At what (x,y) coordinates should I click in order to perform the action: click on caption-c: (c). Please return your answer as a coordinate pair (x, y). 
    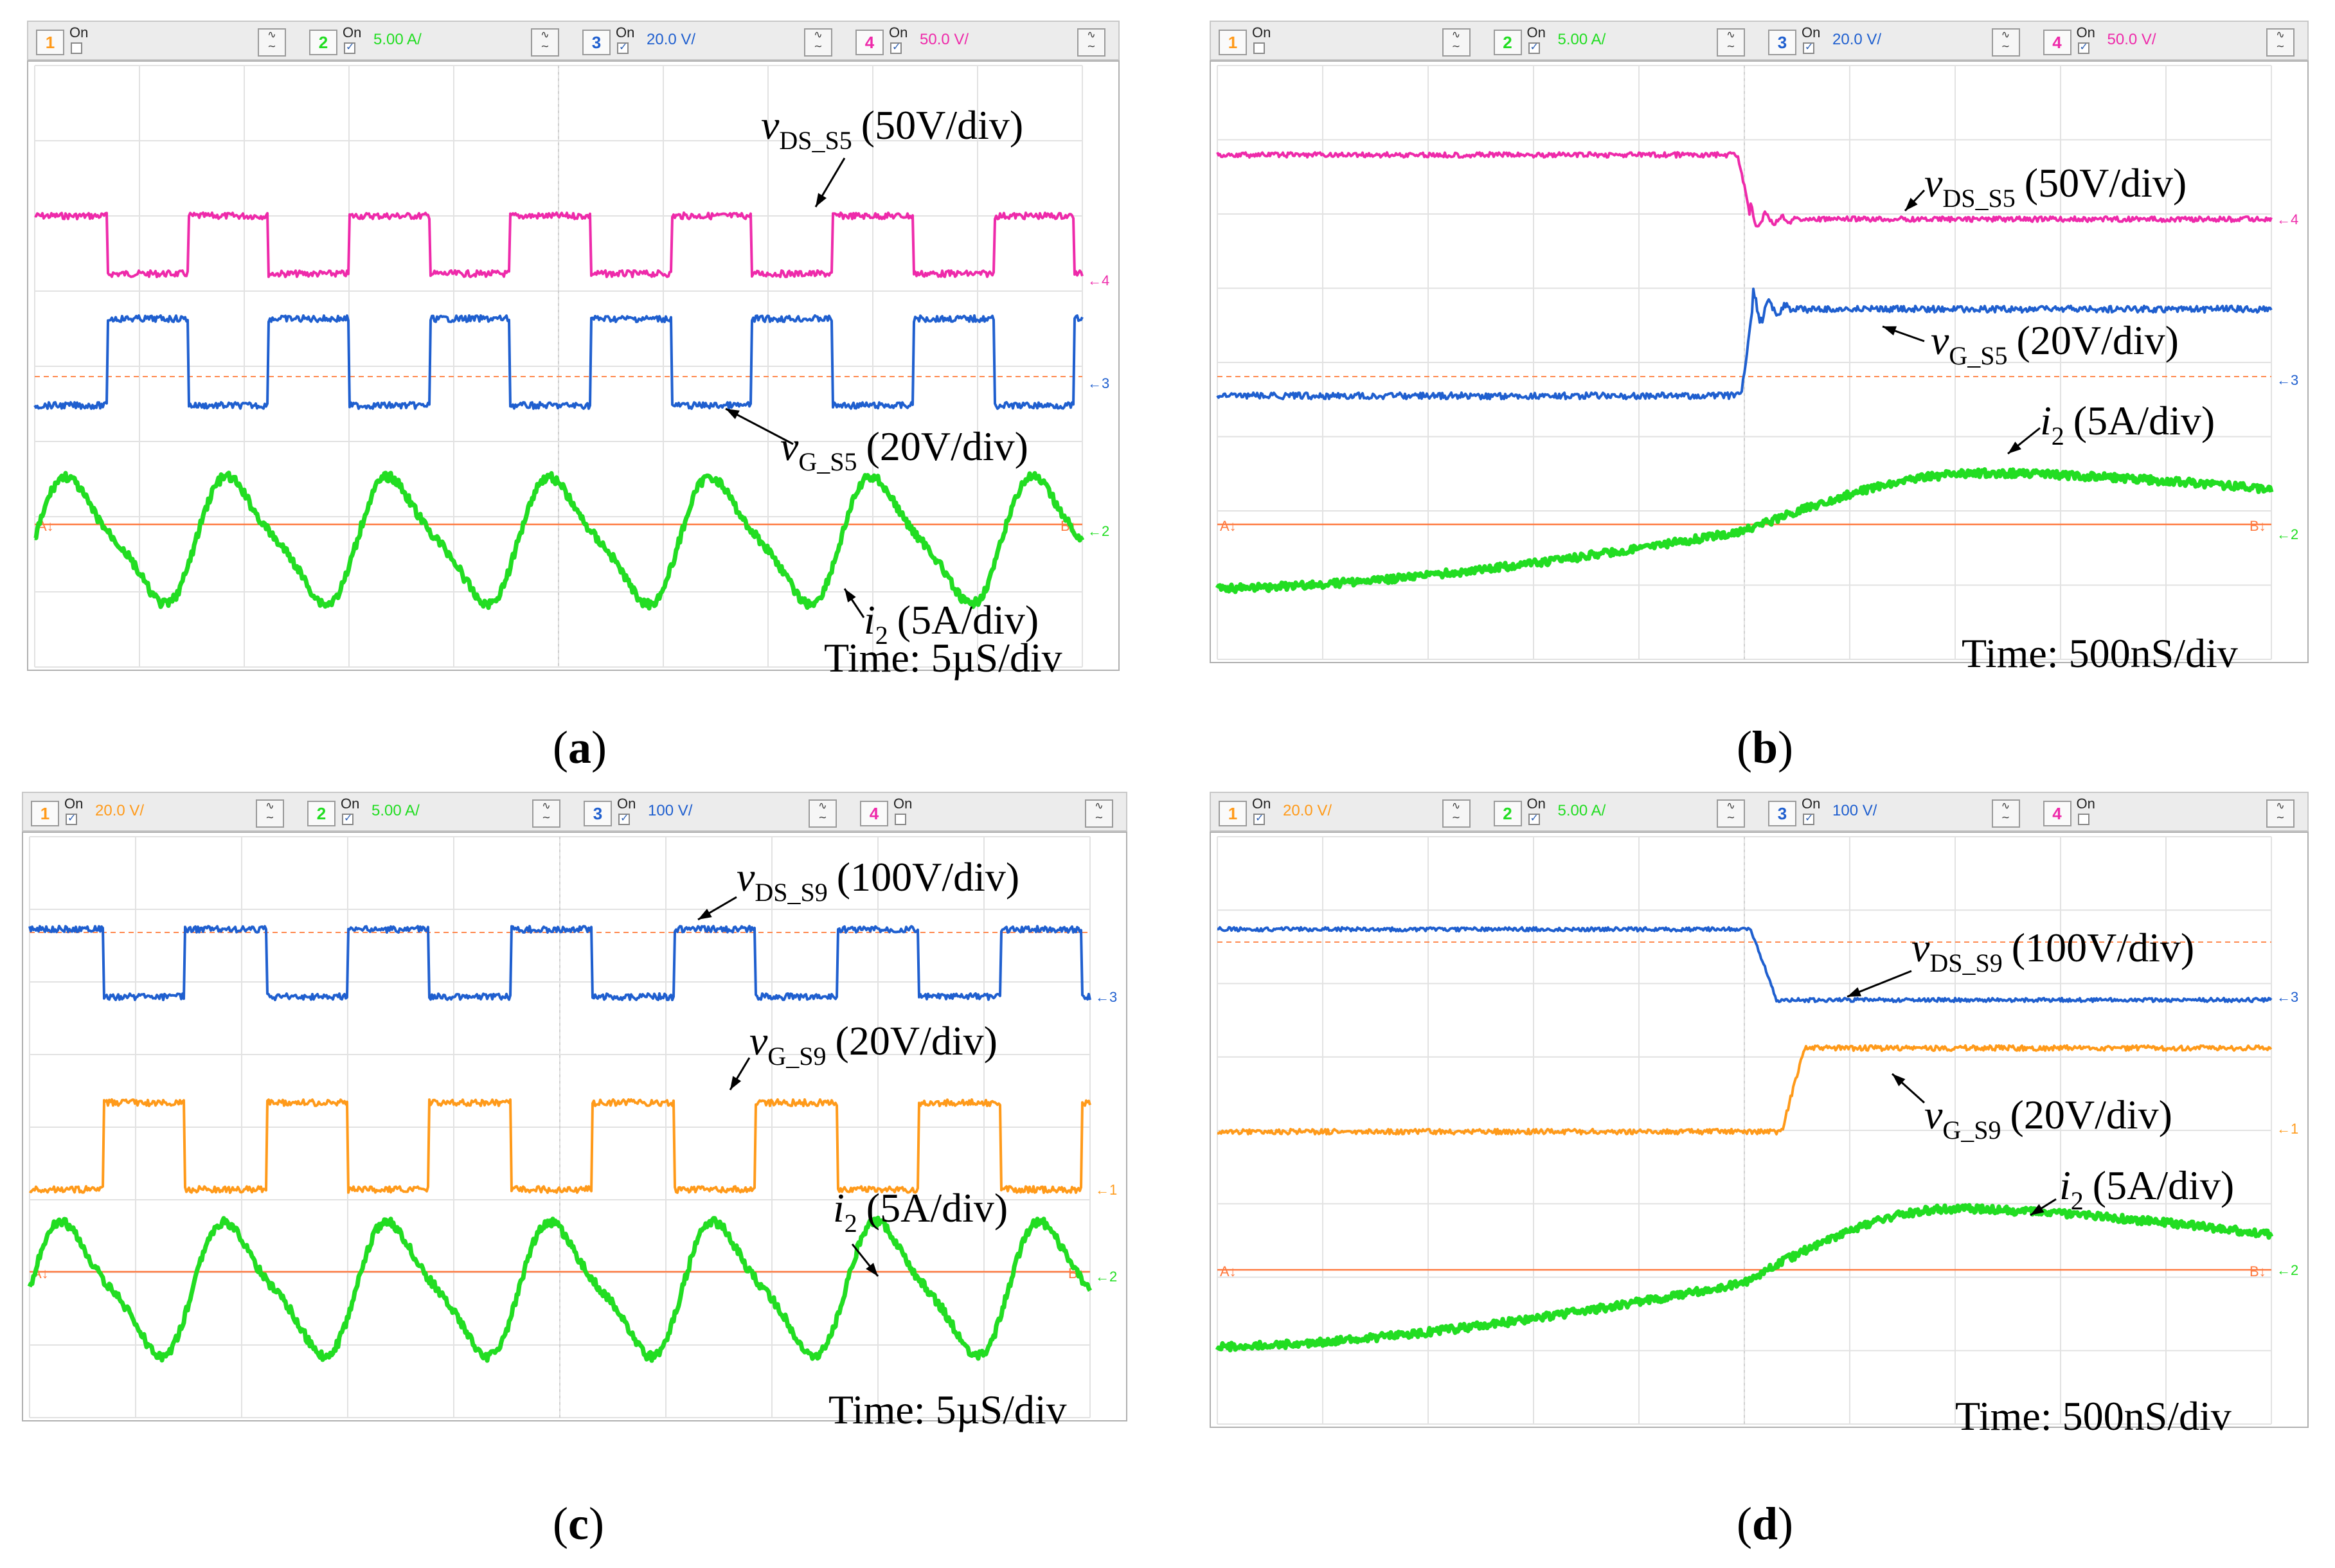
    Looking at the image, I should click on (578, 1523).